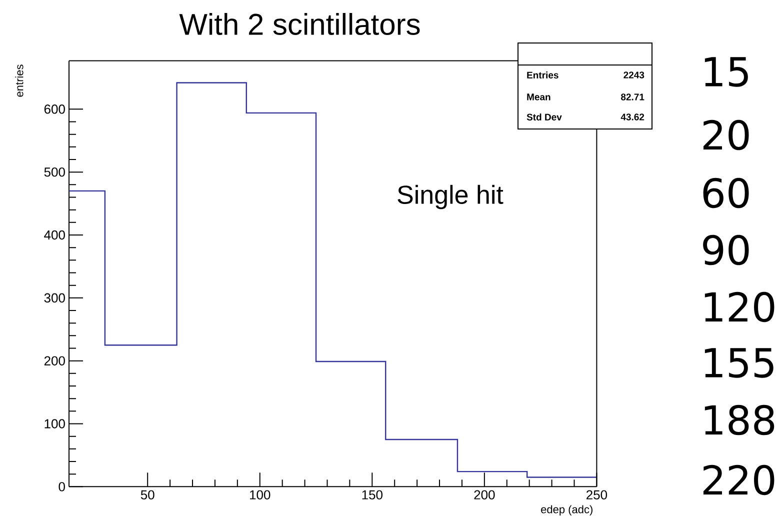  What do you see at coordinates (19, 80) in the screenshot?
I see `y-axis-title: entries` at bounding box center [19, 80].